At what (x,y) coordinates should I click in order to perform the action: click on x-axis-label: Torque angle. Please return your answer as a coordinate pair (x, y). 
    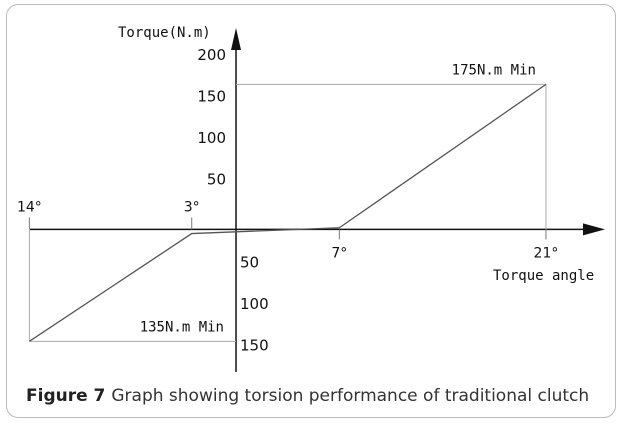
    Looking at the image, I should click on (543, 276).